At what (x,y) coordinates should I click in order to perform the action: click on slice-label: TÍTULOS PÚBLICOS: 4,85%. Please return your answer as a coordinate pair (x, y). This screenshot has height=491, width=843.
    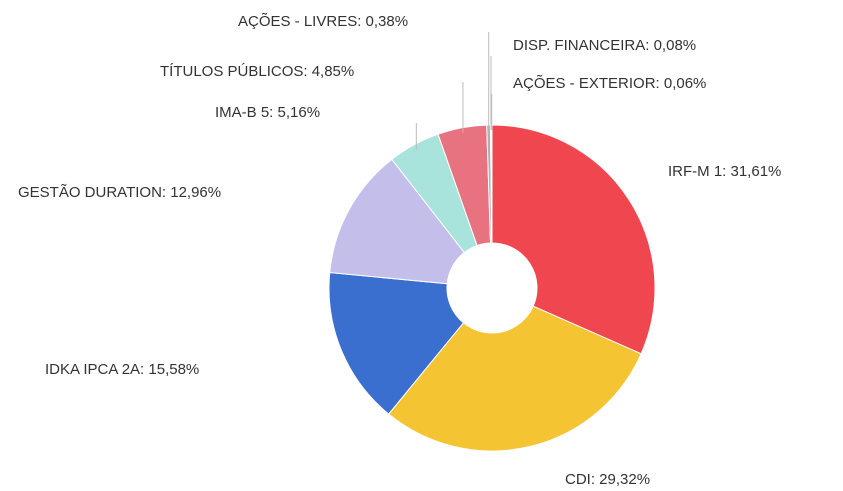
    Looking at the image, I should click on (257, 71).